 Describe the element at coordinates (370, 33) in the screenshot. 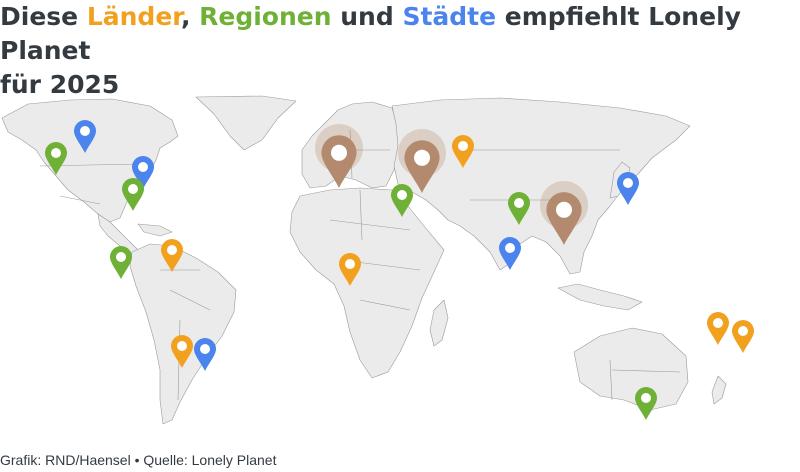

I see `title-part: empfiehlt Lonely Planet` at that location.